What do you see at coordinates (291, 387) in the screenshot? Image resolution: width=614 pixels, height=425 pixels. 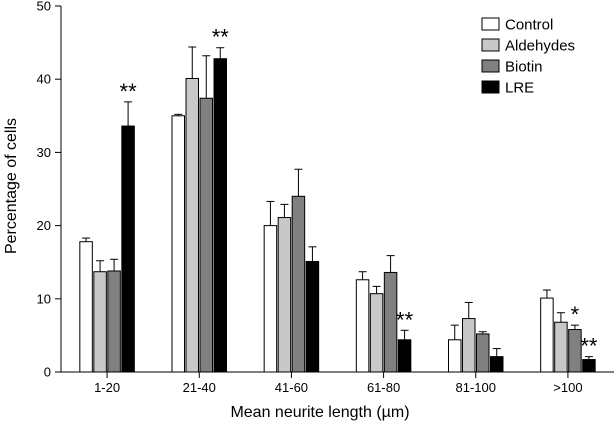 I see `x-tick-label-2: 41-60` at bounding box center [291, 387].